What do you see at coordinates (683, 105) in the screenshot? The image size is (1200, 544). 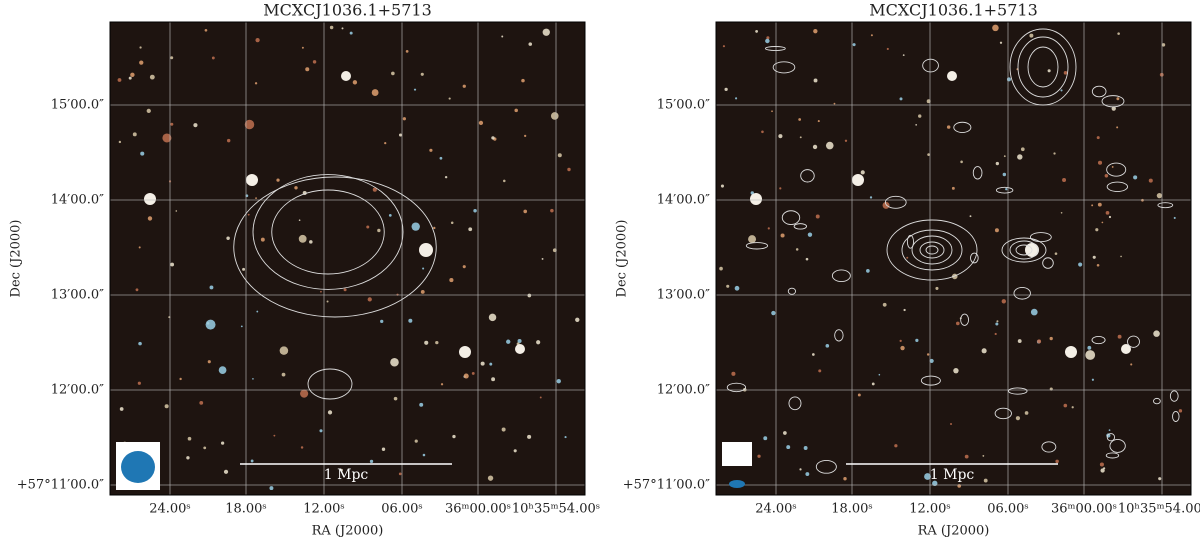 I see `y-tick-label: 15′00.0″` at bounding box center [683, 105].